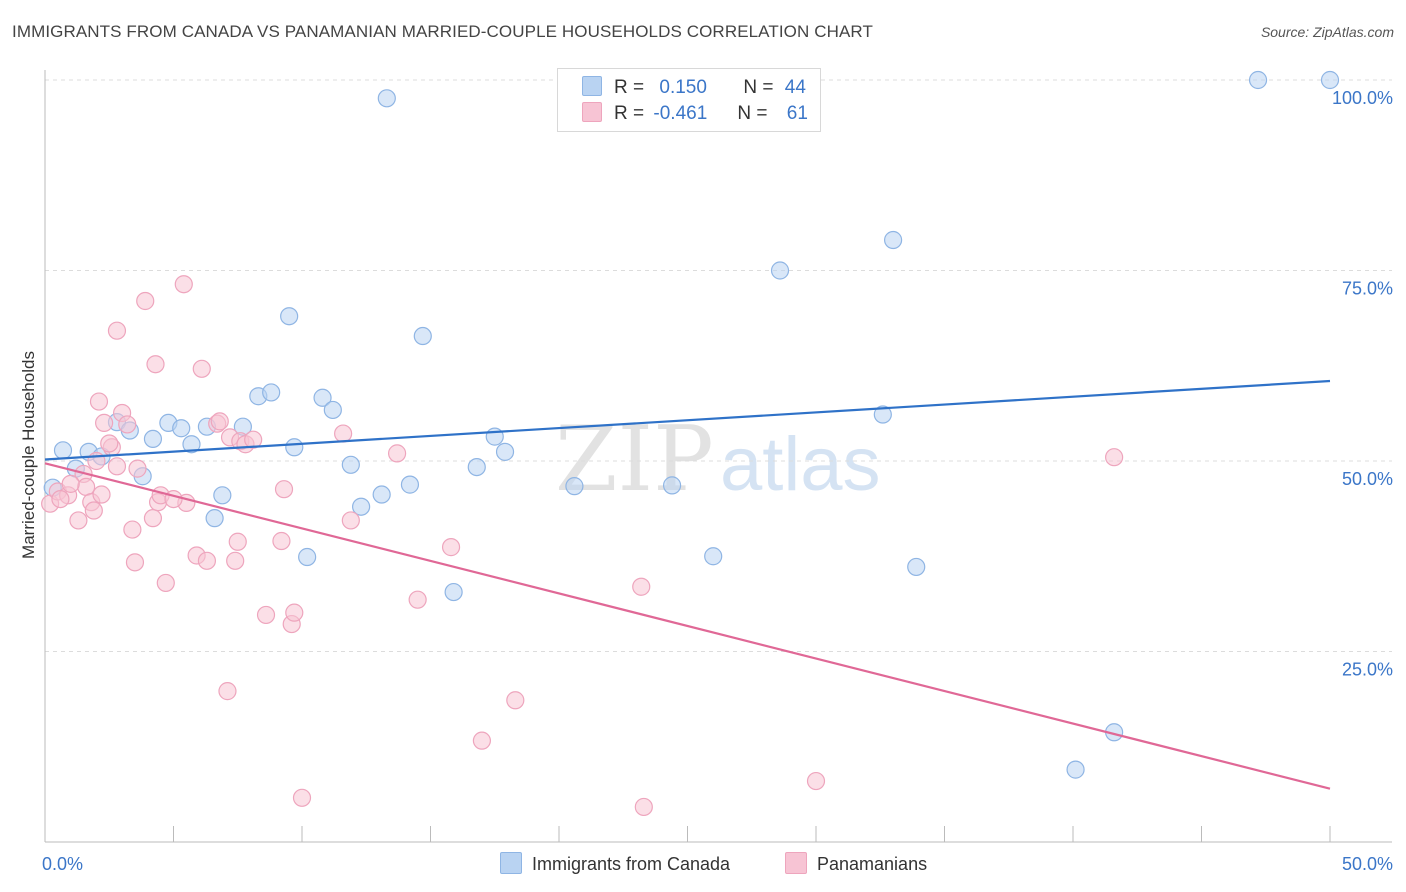  I want to click on y-tick-label-75: 75.0%, so click(1367, 289).